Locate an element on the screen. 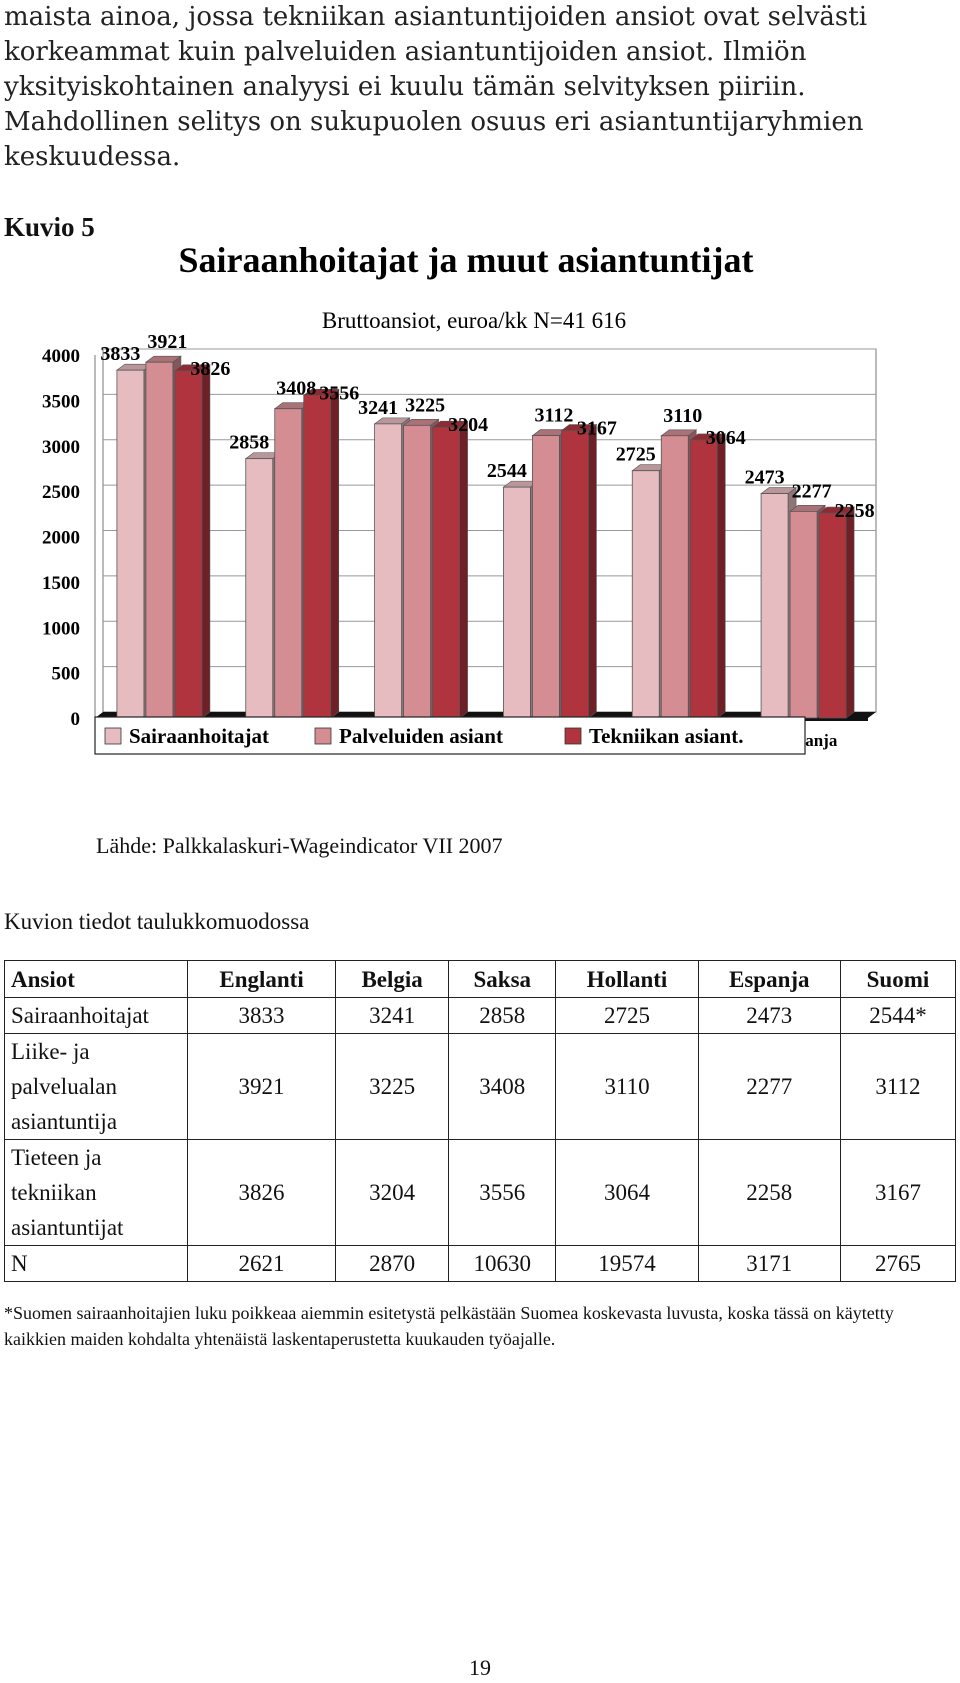 The width and height of the screenshot is (960, 1683). y-tick-label: 3000 is located at coordinates (61, 447).